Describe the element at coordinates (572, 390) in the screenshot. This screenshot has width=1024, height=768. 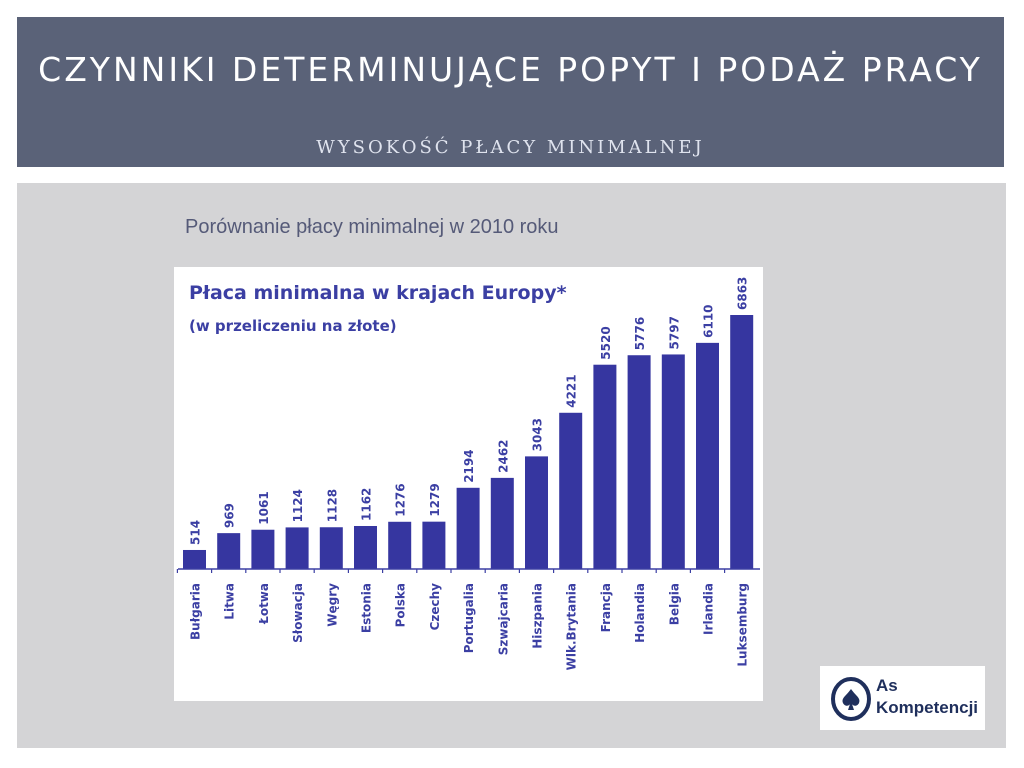
I see `value-label-wlk-brytania: 4221` at that location.